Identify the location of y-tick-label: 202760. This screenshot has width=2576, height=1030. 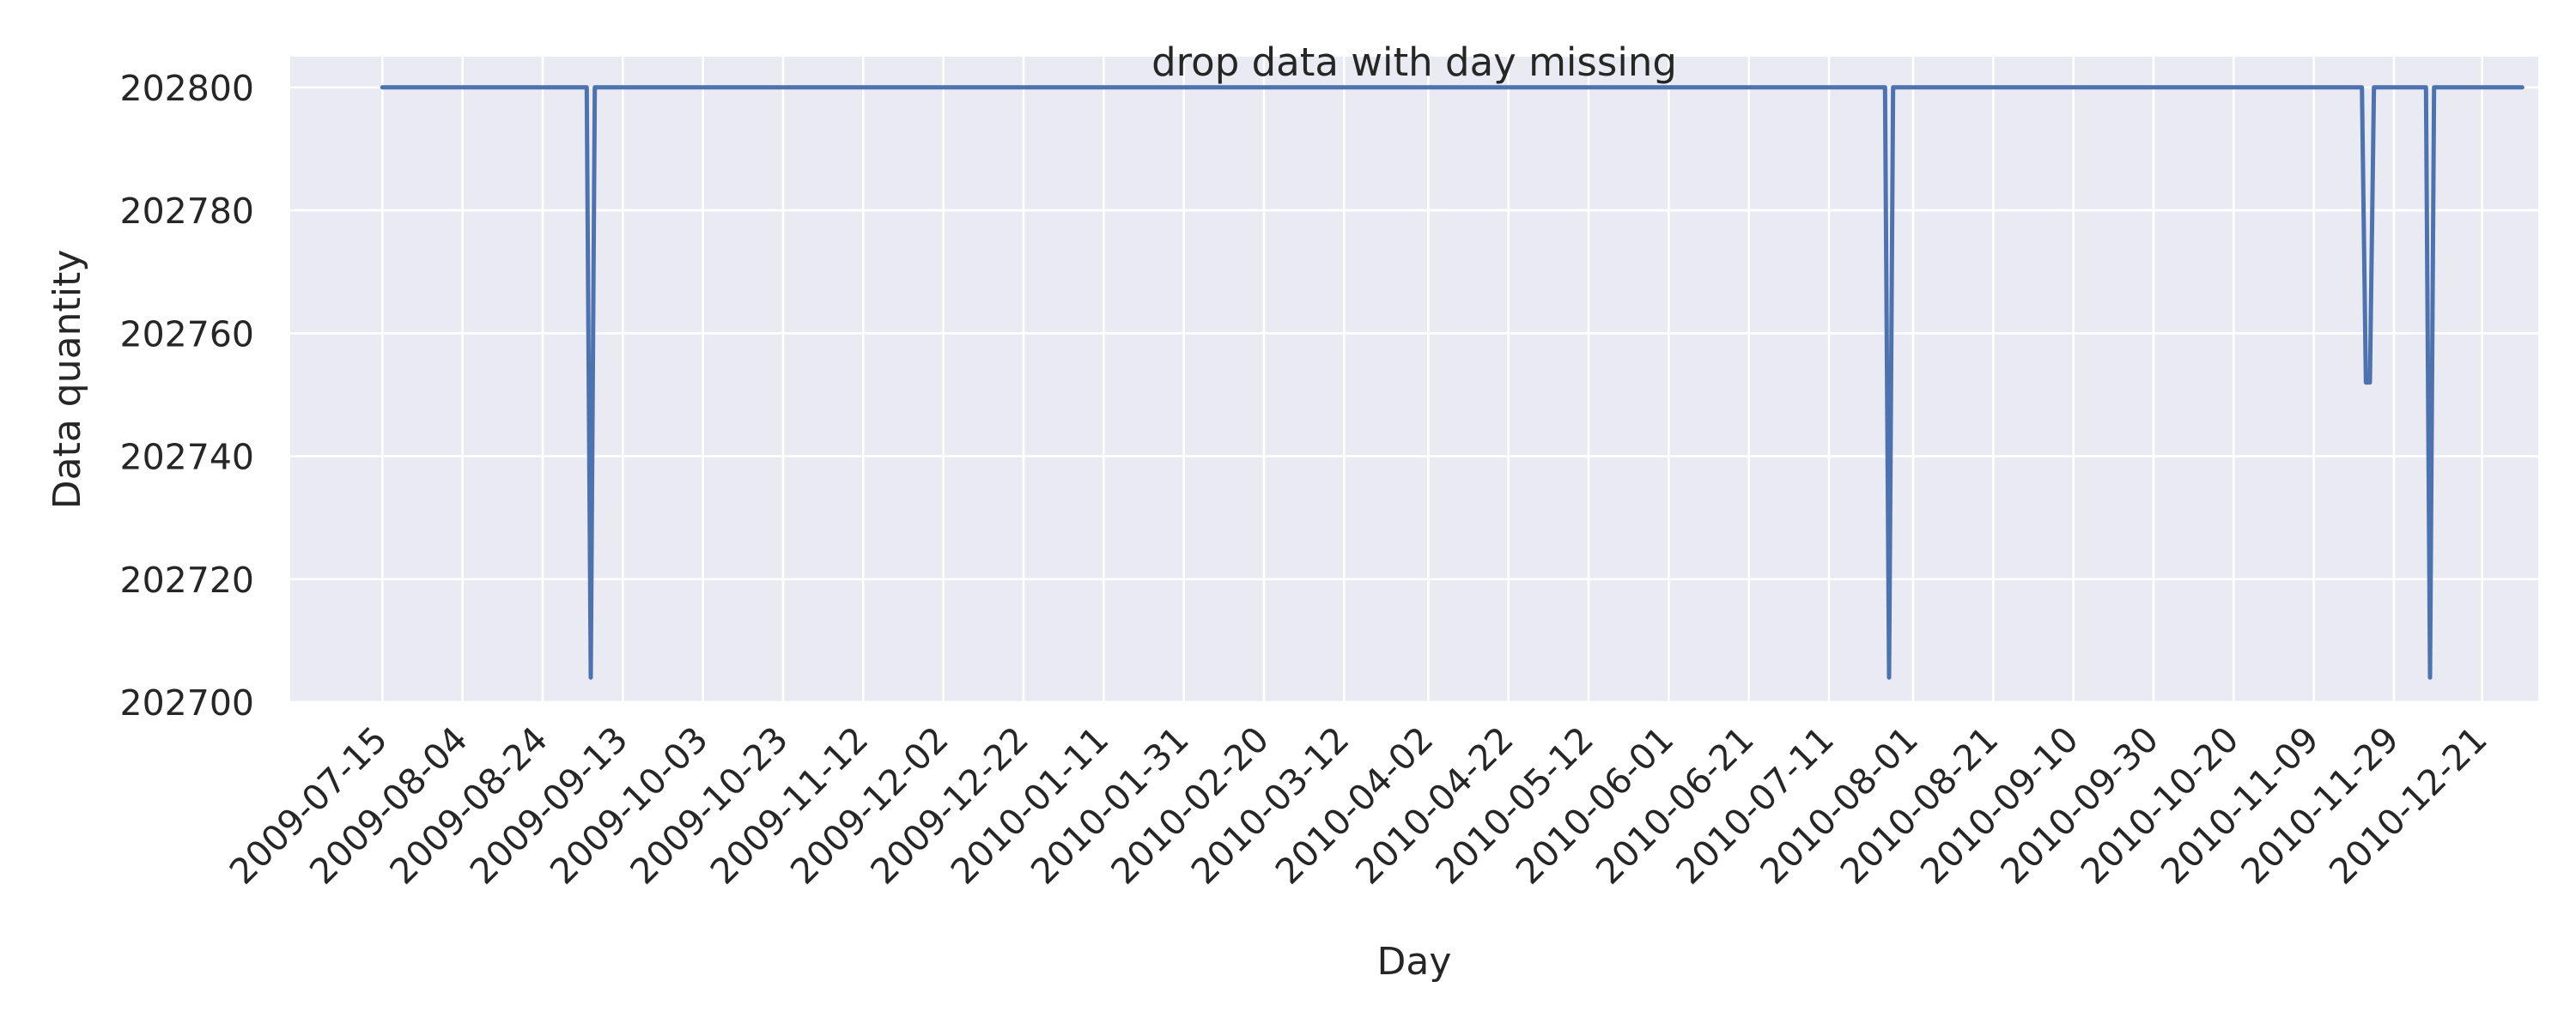
(186, 333).